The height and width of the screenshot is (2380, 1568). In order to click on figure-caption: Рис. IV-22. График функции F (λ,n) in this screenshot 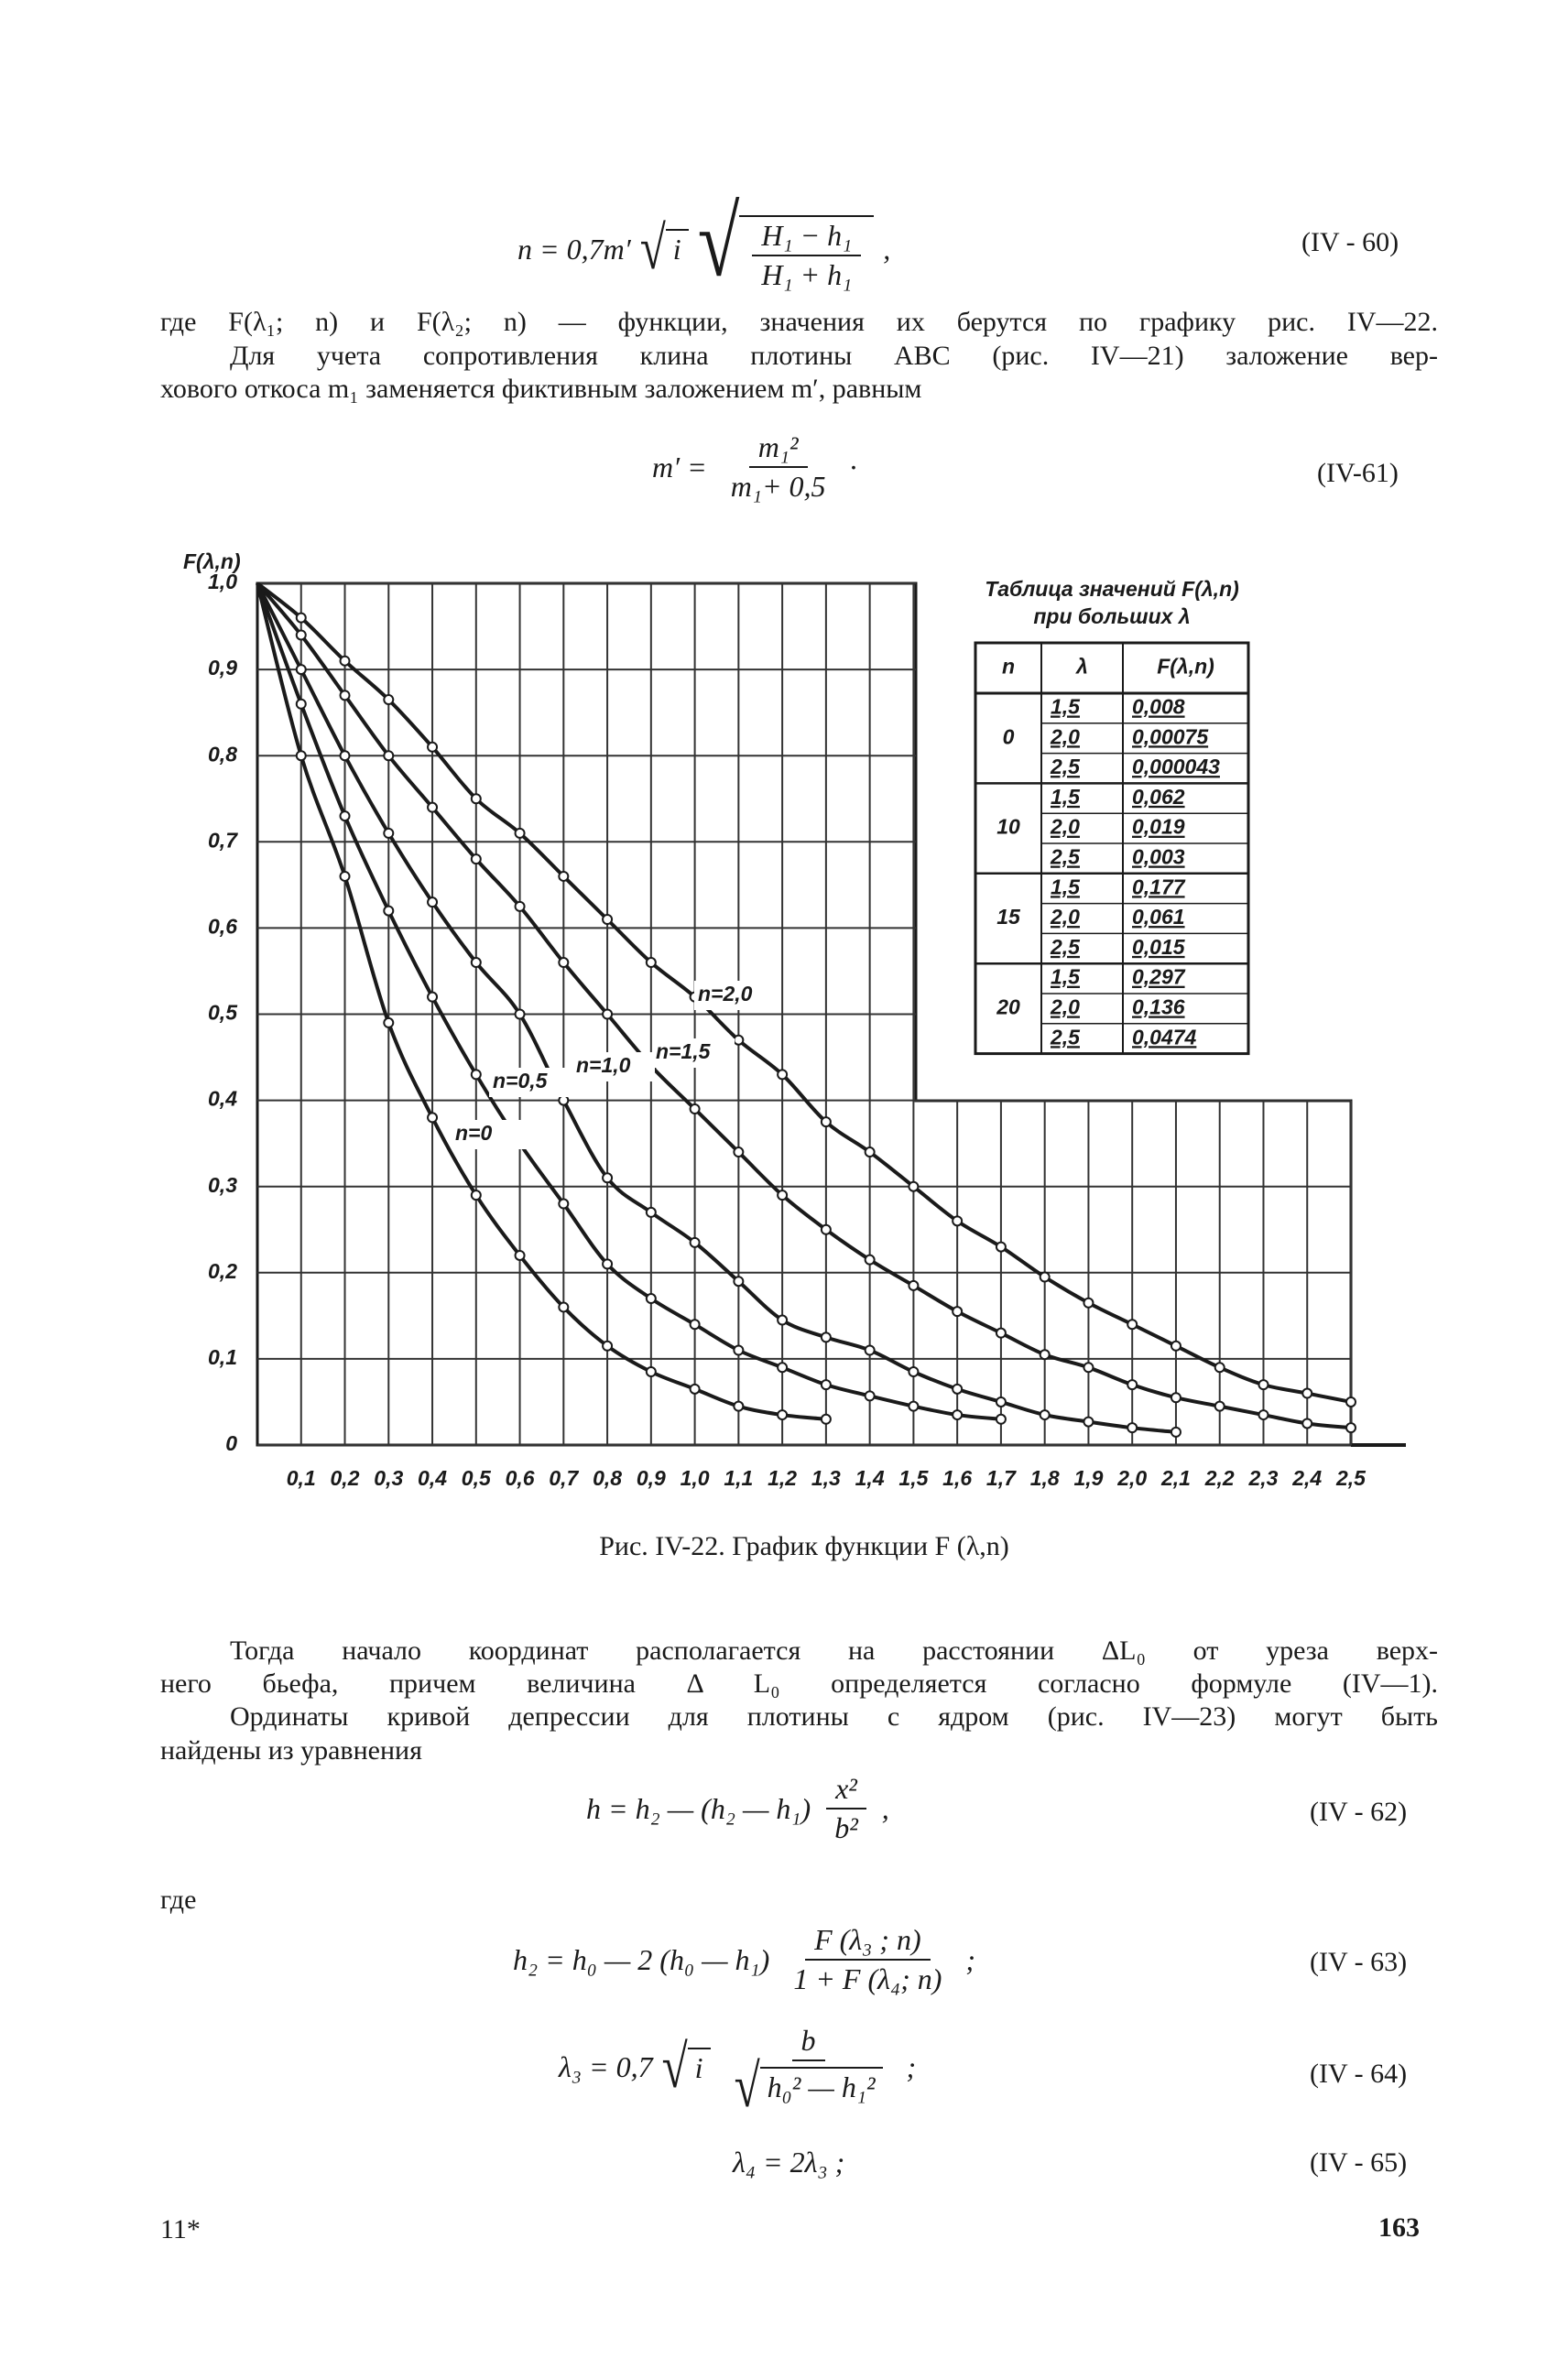, I will do `click(804, 1546)`.